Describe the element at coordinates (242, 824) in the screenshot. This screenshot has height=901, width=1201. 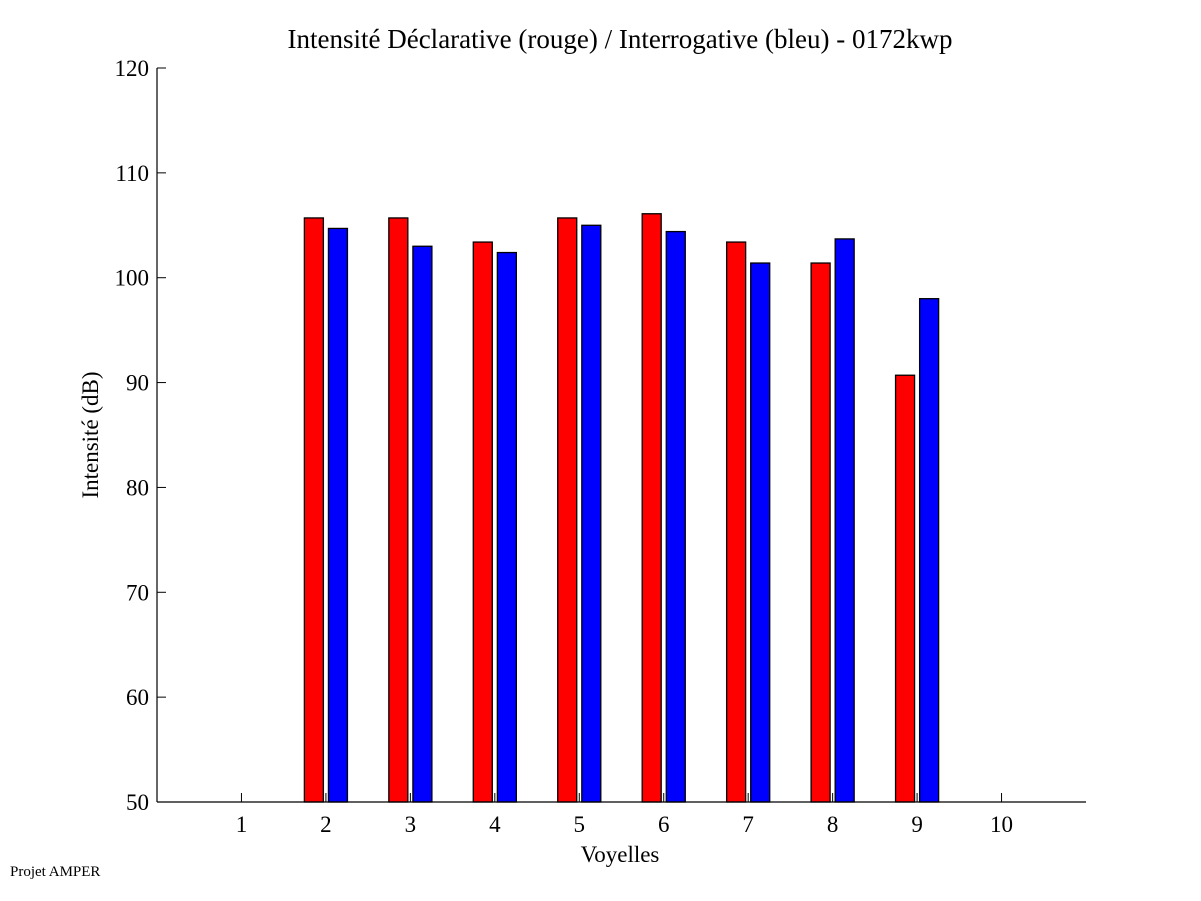
I see `x-tick-label: 1` at that location.